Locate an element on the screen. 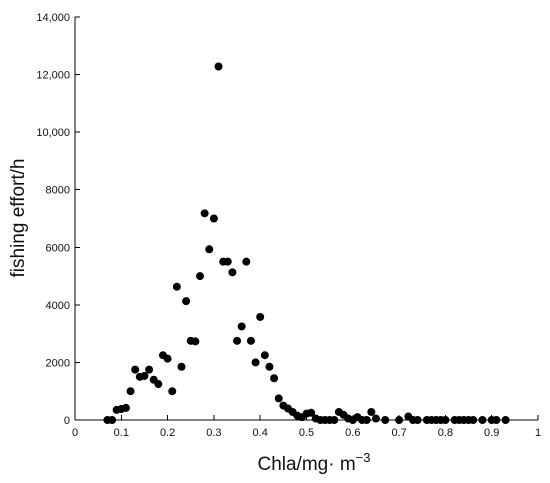  x-tick-label: 0.9 is located at coordinates (491, 433).